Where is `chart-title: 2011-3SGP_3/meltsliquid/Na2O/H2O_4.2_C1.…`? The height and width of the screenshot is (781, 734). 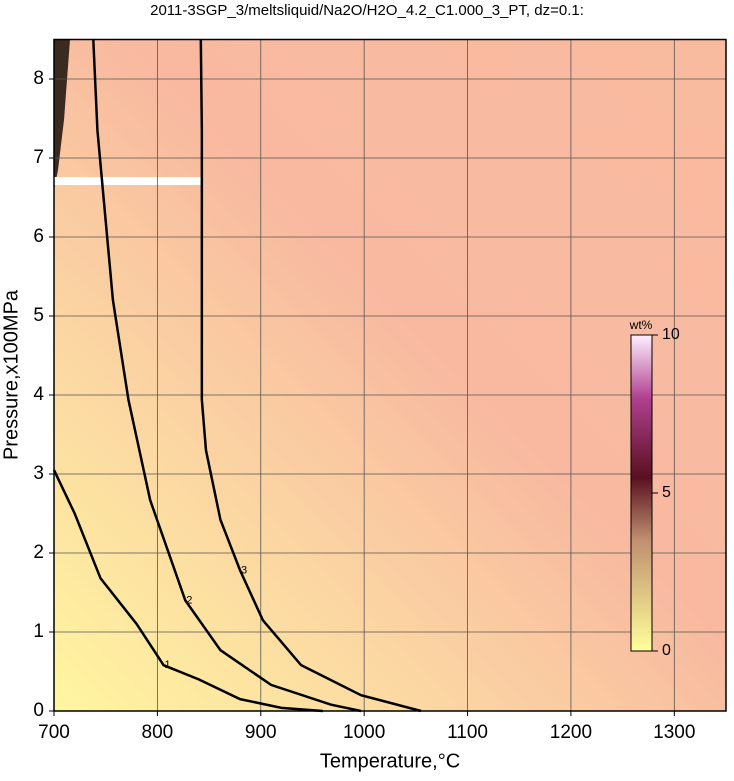 chart-title: 2011-3SGP_3/meltsliquid/Na2O/H2O_4.2_C1.… is located at coordinates (367, 10).